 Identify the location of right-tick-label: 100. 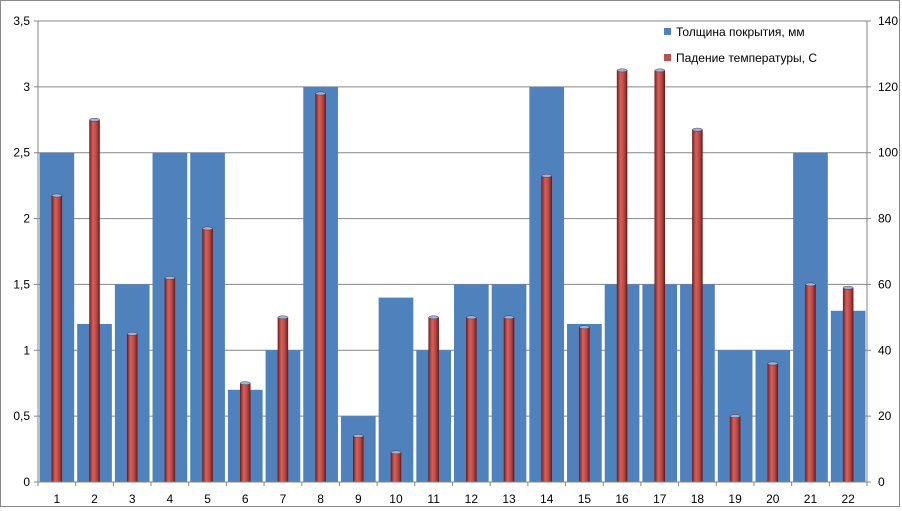
(888, 153).